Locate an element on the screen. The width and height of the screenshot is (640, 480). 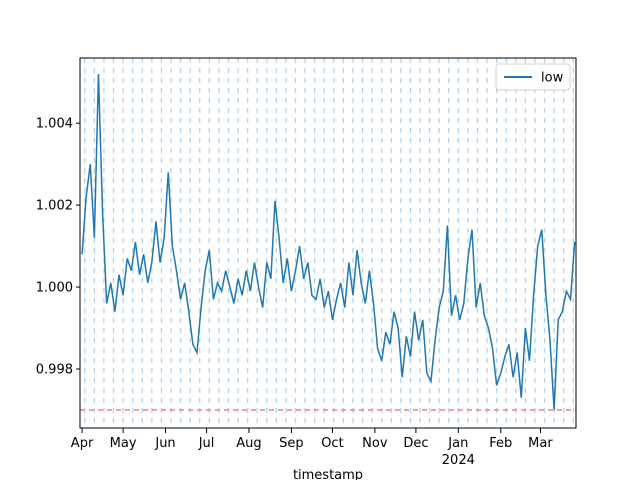
year-label: 2024 is located at coordinates (458, 460).